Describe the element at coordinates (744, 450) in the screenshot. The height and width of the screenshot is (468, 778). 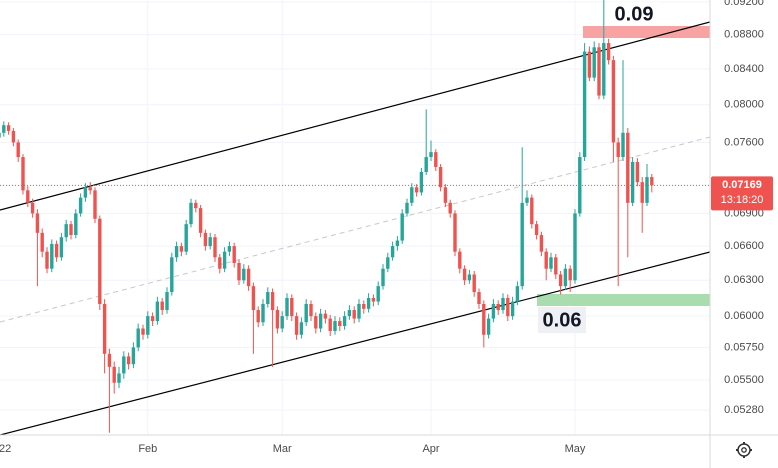
I see `settings-icon` at that location.